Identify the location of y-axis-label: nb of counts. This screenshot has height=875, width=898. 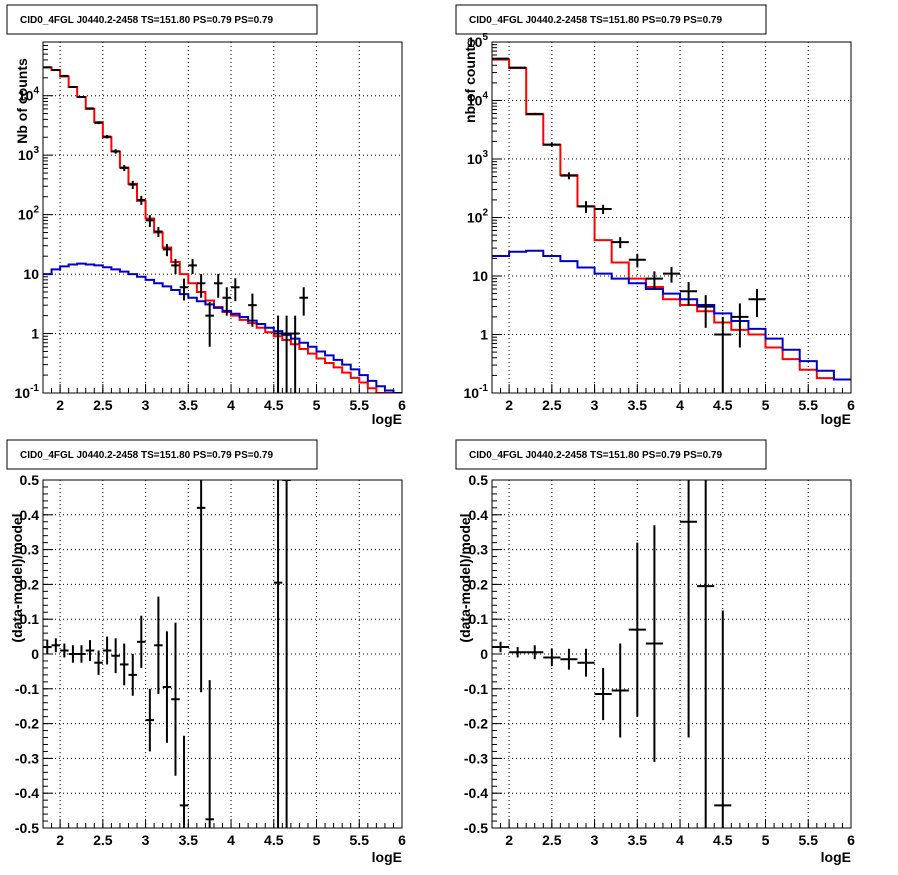
(470, 81).